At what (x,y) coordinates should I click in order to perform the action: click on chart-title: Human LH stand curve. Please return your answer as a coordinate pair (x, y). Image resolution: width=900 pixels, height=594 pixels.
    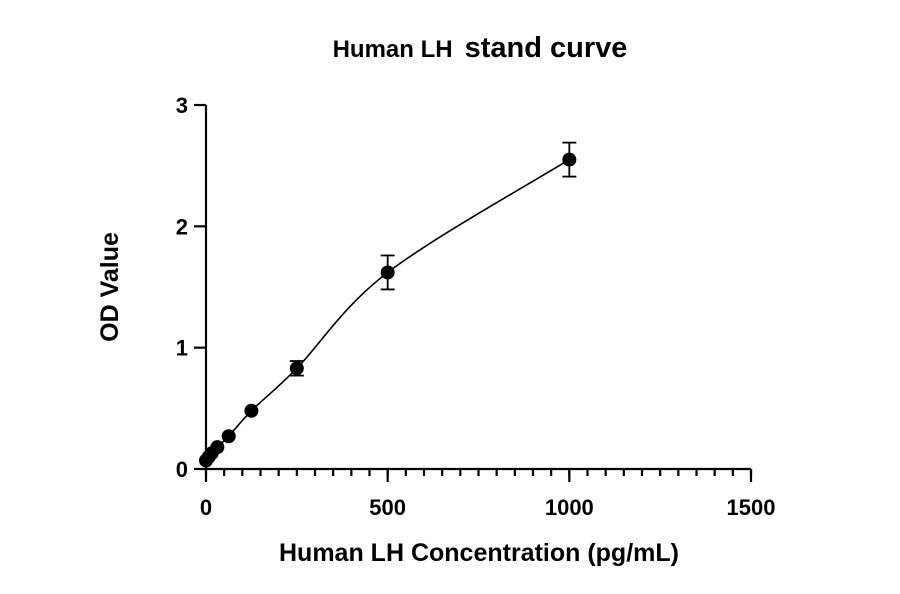
    Looking at the image, I should click on (480, 48).